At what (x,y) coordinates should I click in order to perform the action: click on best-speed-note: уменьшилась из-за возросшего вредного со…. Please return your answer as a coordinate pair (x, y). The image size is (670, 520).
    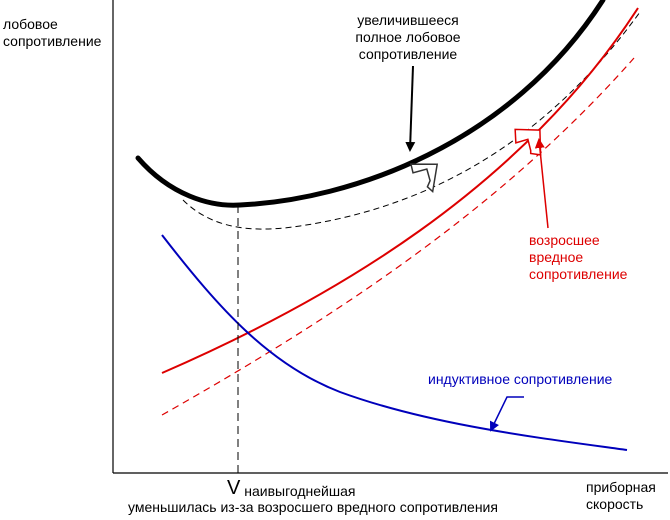
    Looking at the image, I should click on (313, 507).